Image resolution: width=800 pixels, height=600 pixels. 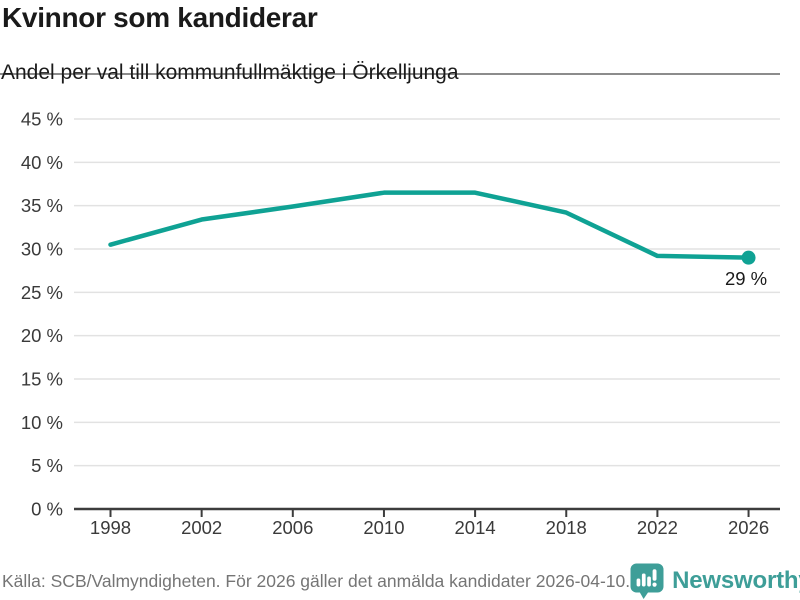 What do you see at coordinates (748, 257) in the screenshot?
I see `data-point-2026` at bounding box center [748, 257].